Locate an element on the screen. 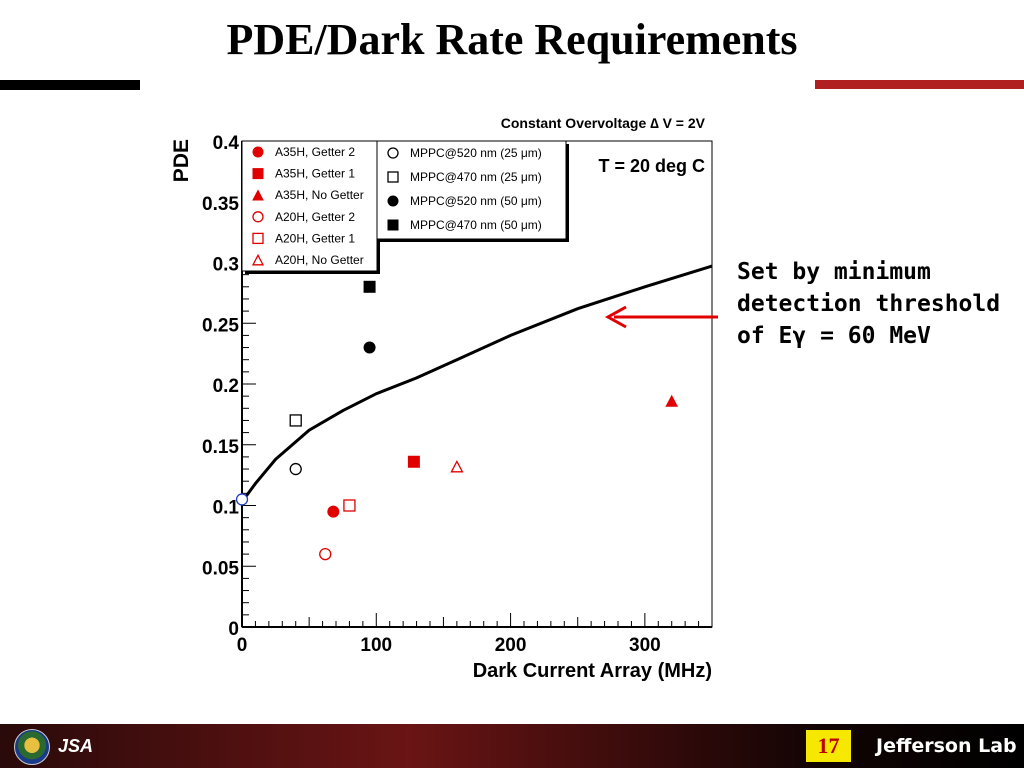  threshold-arrow-icon is located at coordinates (661, 317).